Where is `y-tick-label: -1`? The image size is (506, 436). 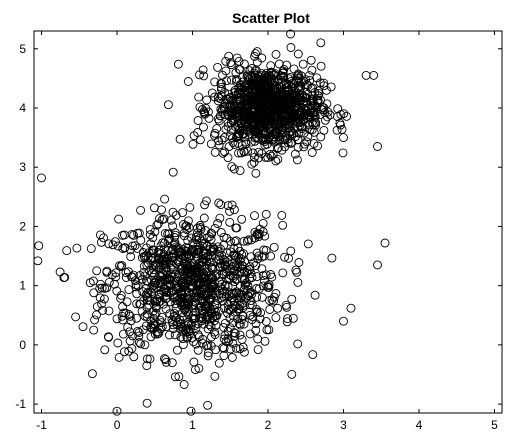 y-tick-label: -1 is located at coordinates (20, 404).